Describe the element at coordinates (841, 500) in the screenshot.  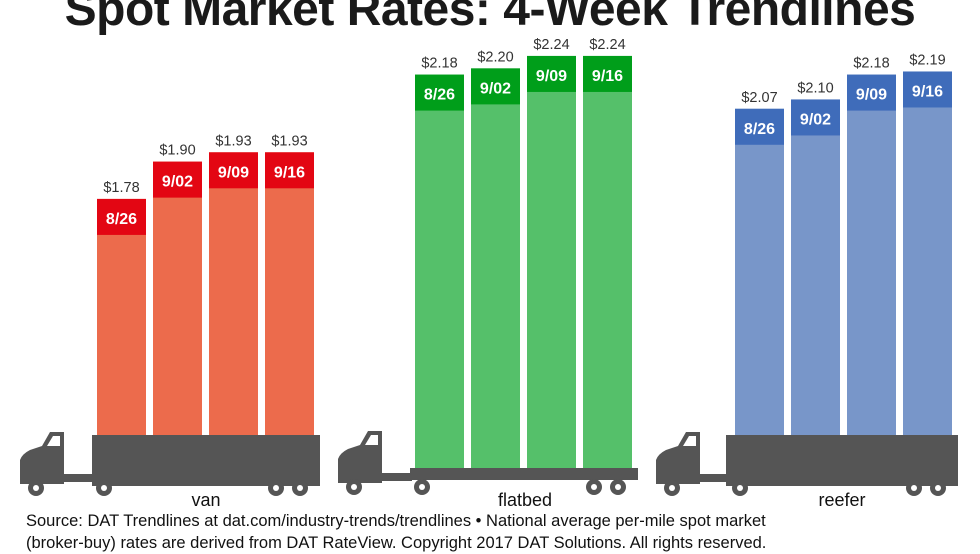
I see `panel-label-reefer: reefer` at that location.